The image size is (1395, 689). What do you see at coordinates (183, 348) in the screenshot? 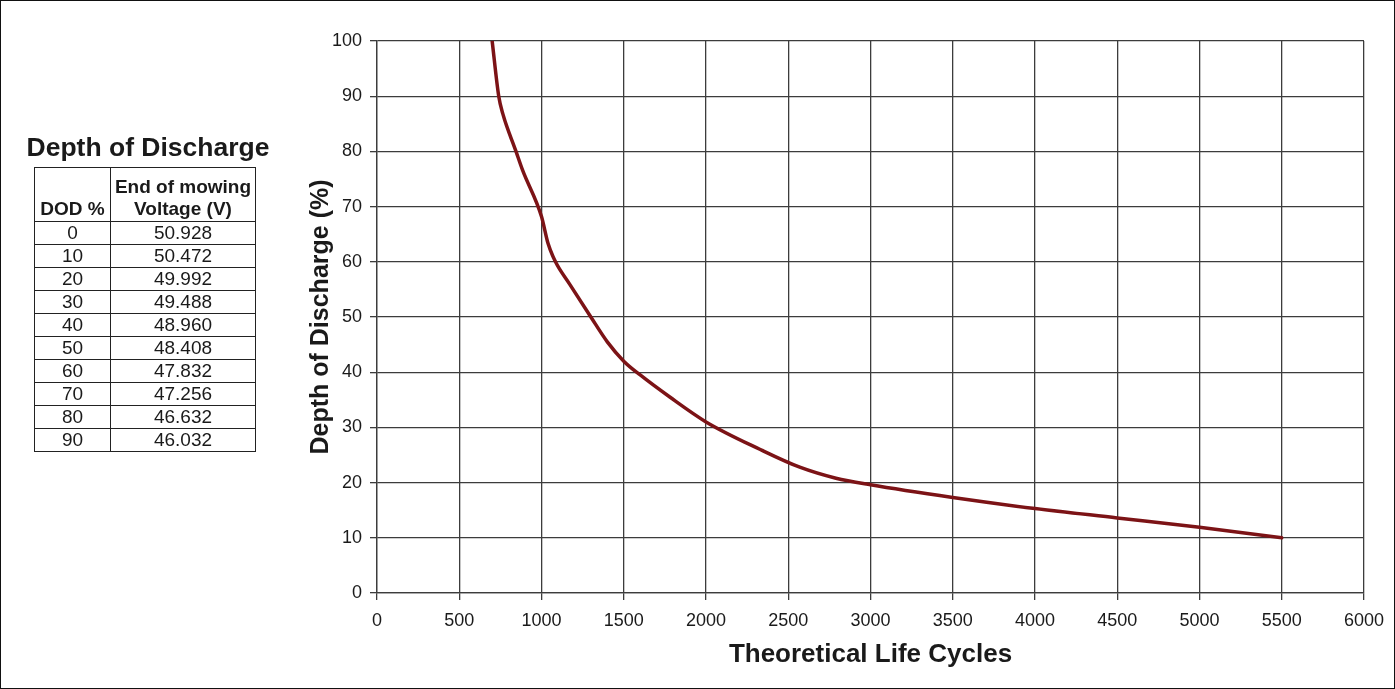
I see `data-label: 48.408` at bounding box center [183, 348].